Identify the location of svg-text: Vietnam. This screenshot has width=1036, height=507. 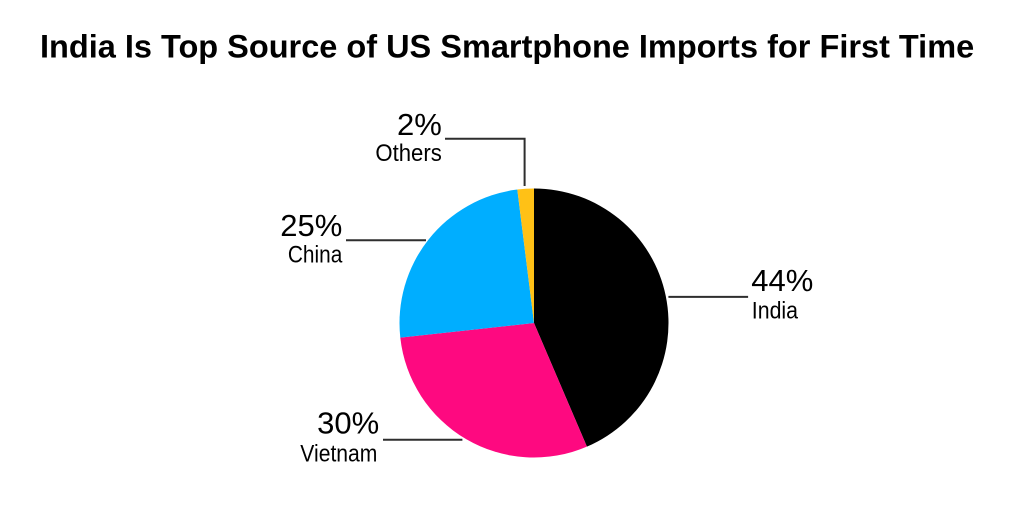
(338, 453).